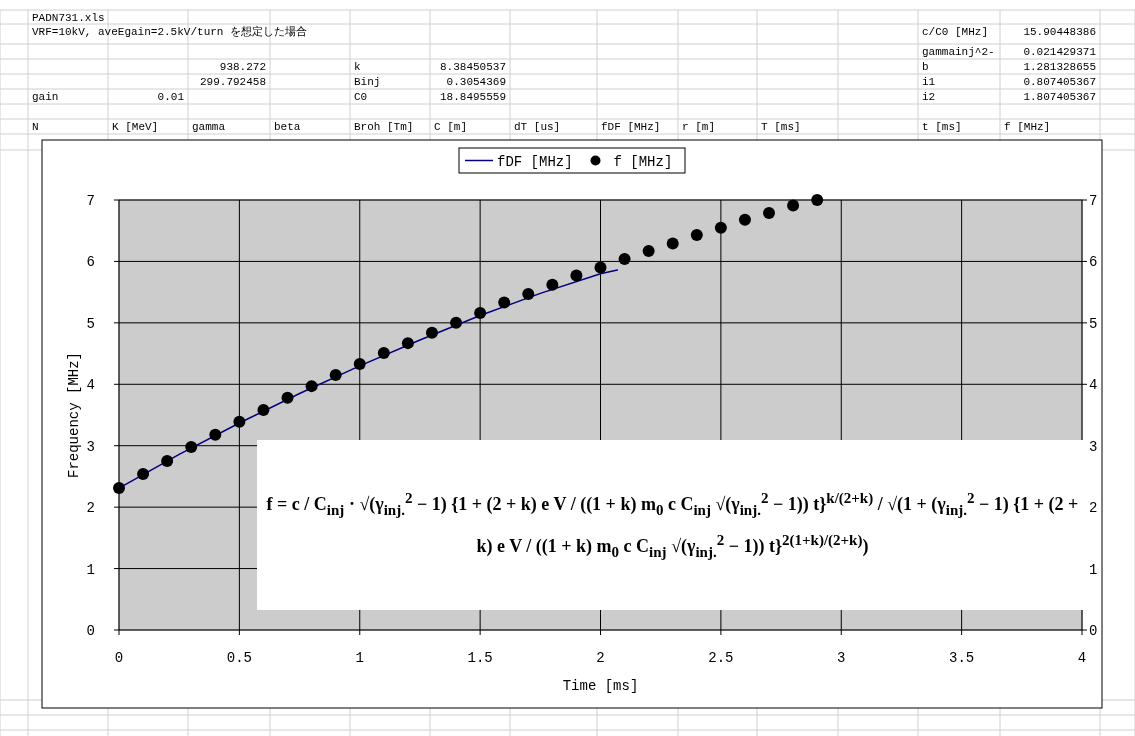  Describe the element at coordinates (90, 262) in the screenshot. I see `y-tick-label: 6` at that location.